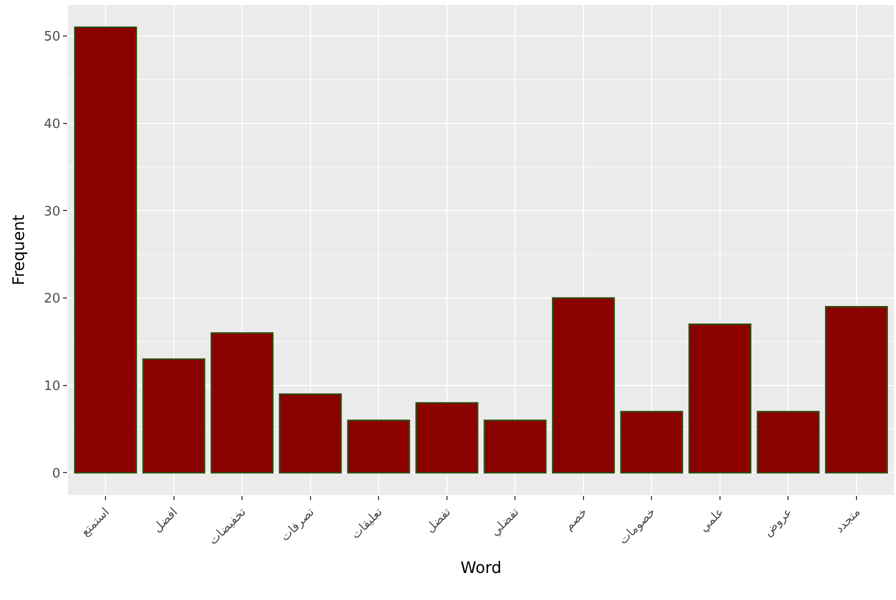 The width and height of the screenshot is (896, 600). I want to click on x-tick-label: خصم, so click(576, 519).